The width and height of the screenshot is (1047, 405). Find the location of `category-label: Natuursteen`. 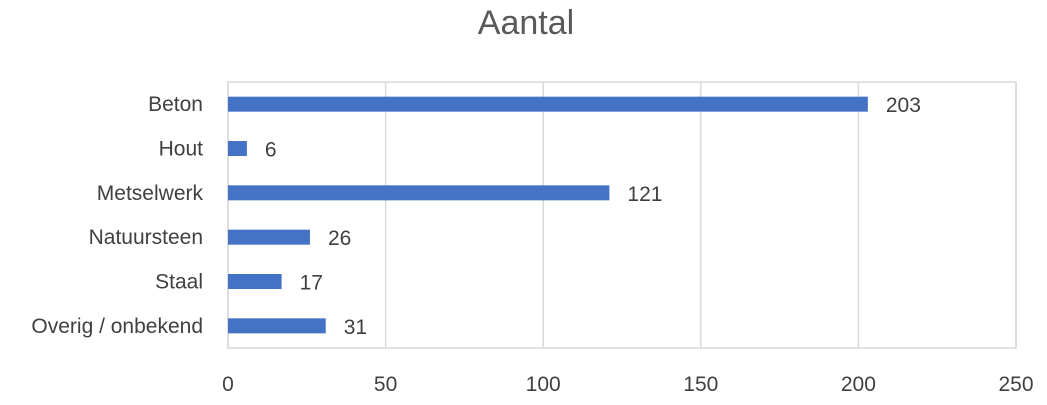

category-label: Natuursteen is located at coordinates (146, 237).